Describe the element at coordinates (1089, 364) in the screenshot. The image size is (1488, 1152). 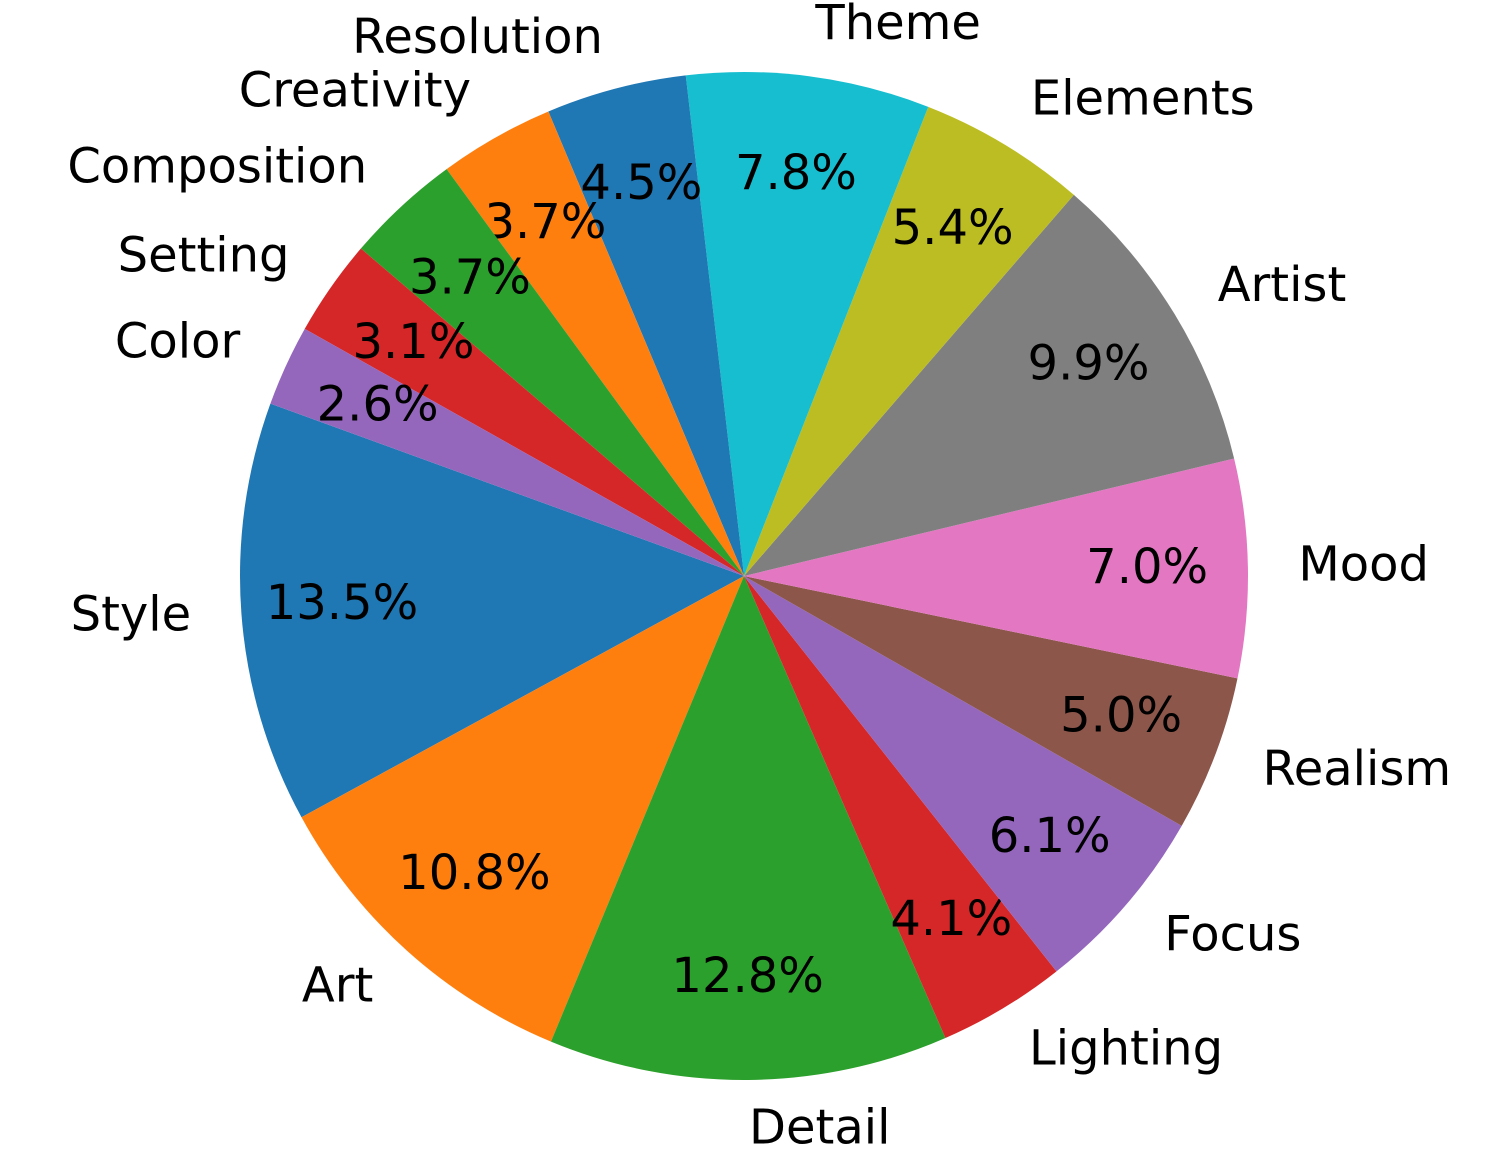
I see `value-label: 9.9%` at that location.